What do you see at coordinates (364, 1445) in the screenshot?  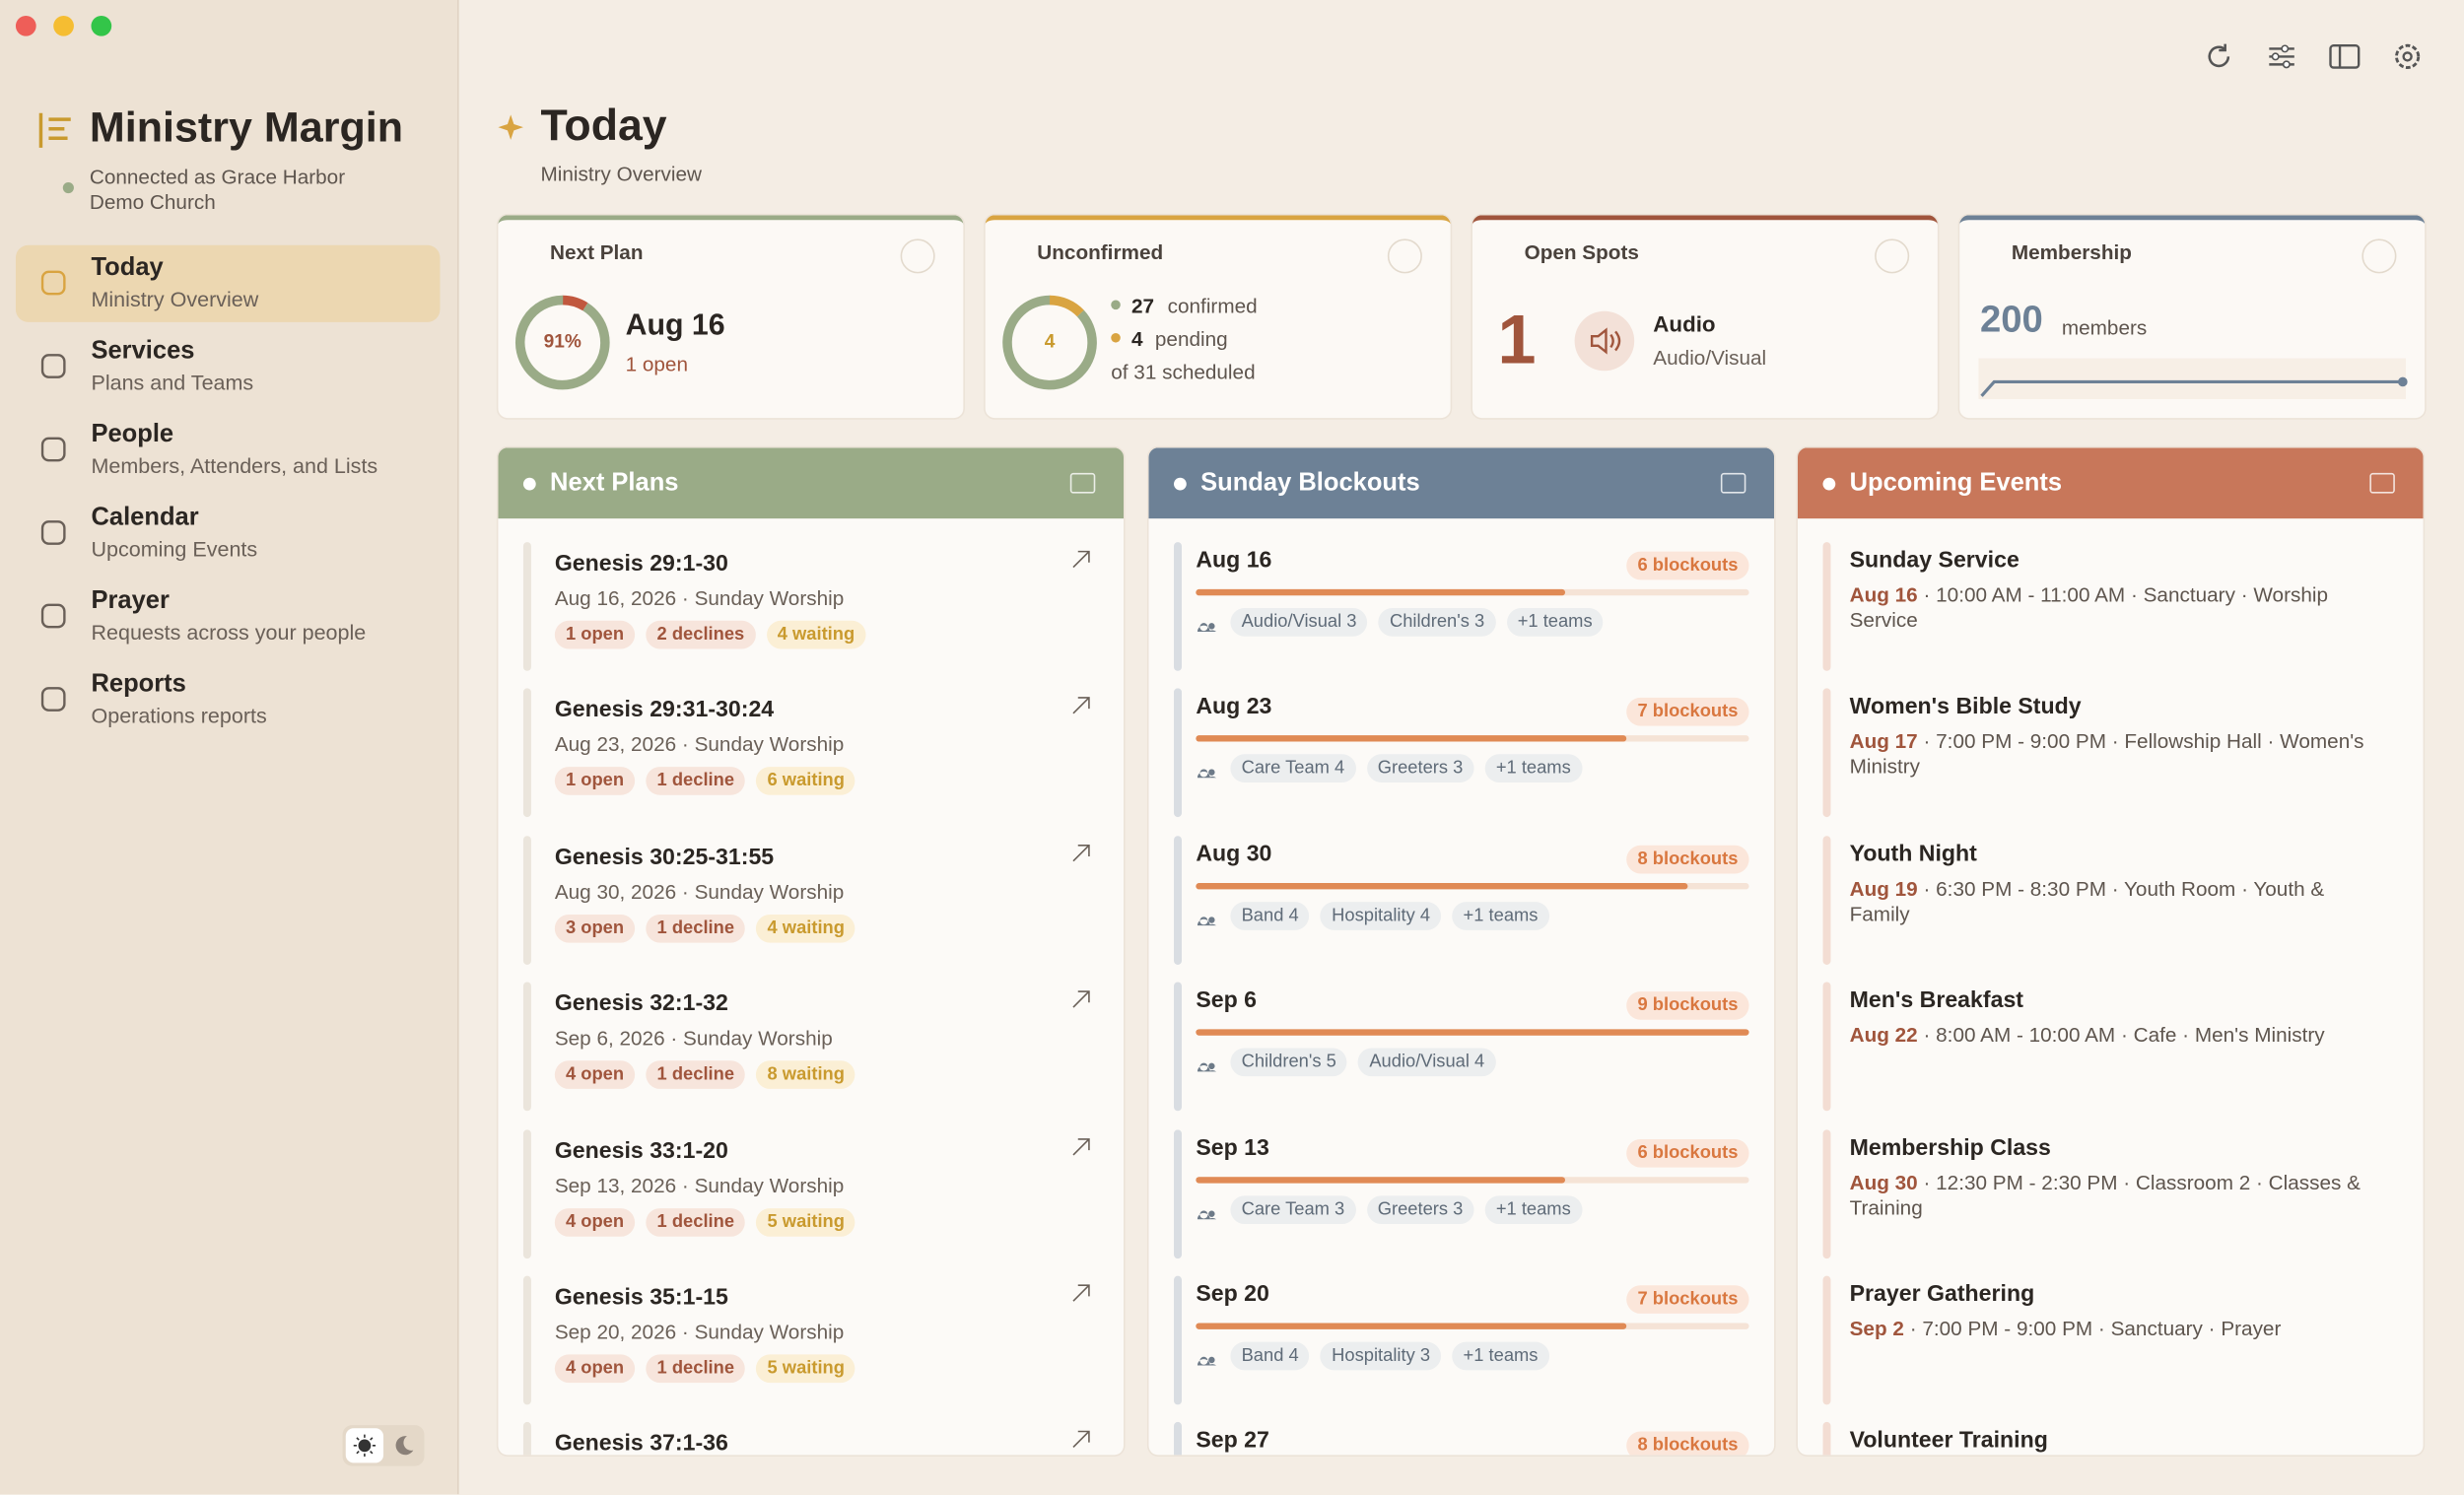 I see `light-mode-button` at bounding box center [364, 1445].